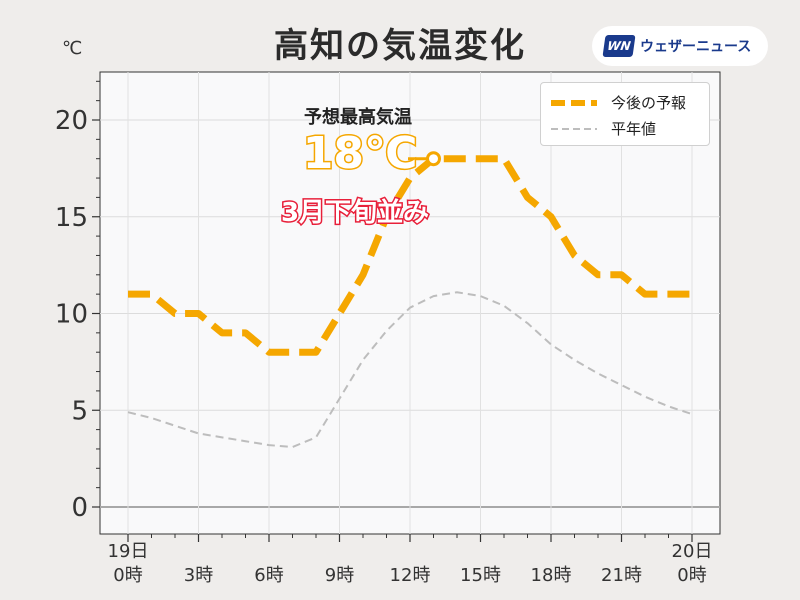  I want to click on legend-label-normal: 平年値, so click(634, 129).